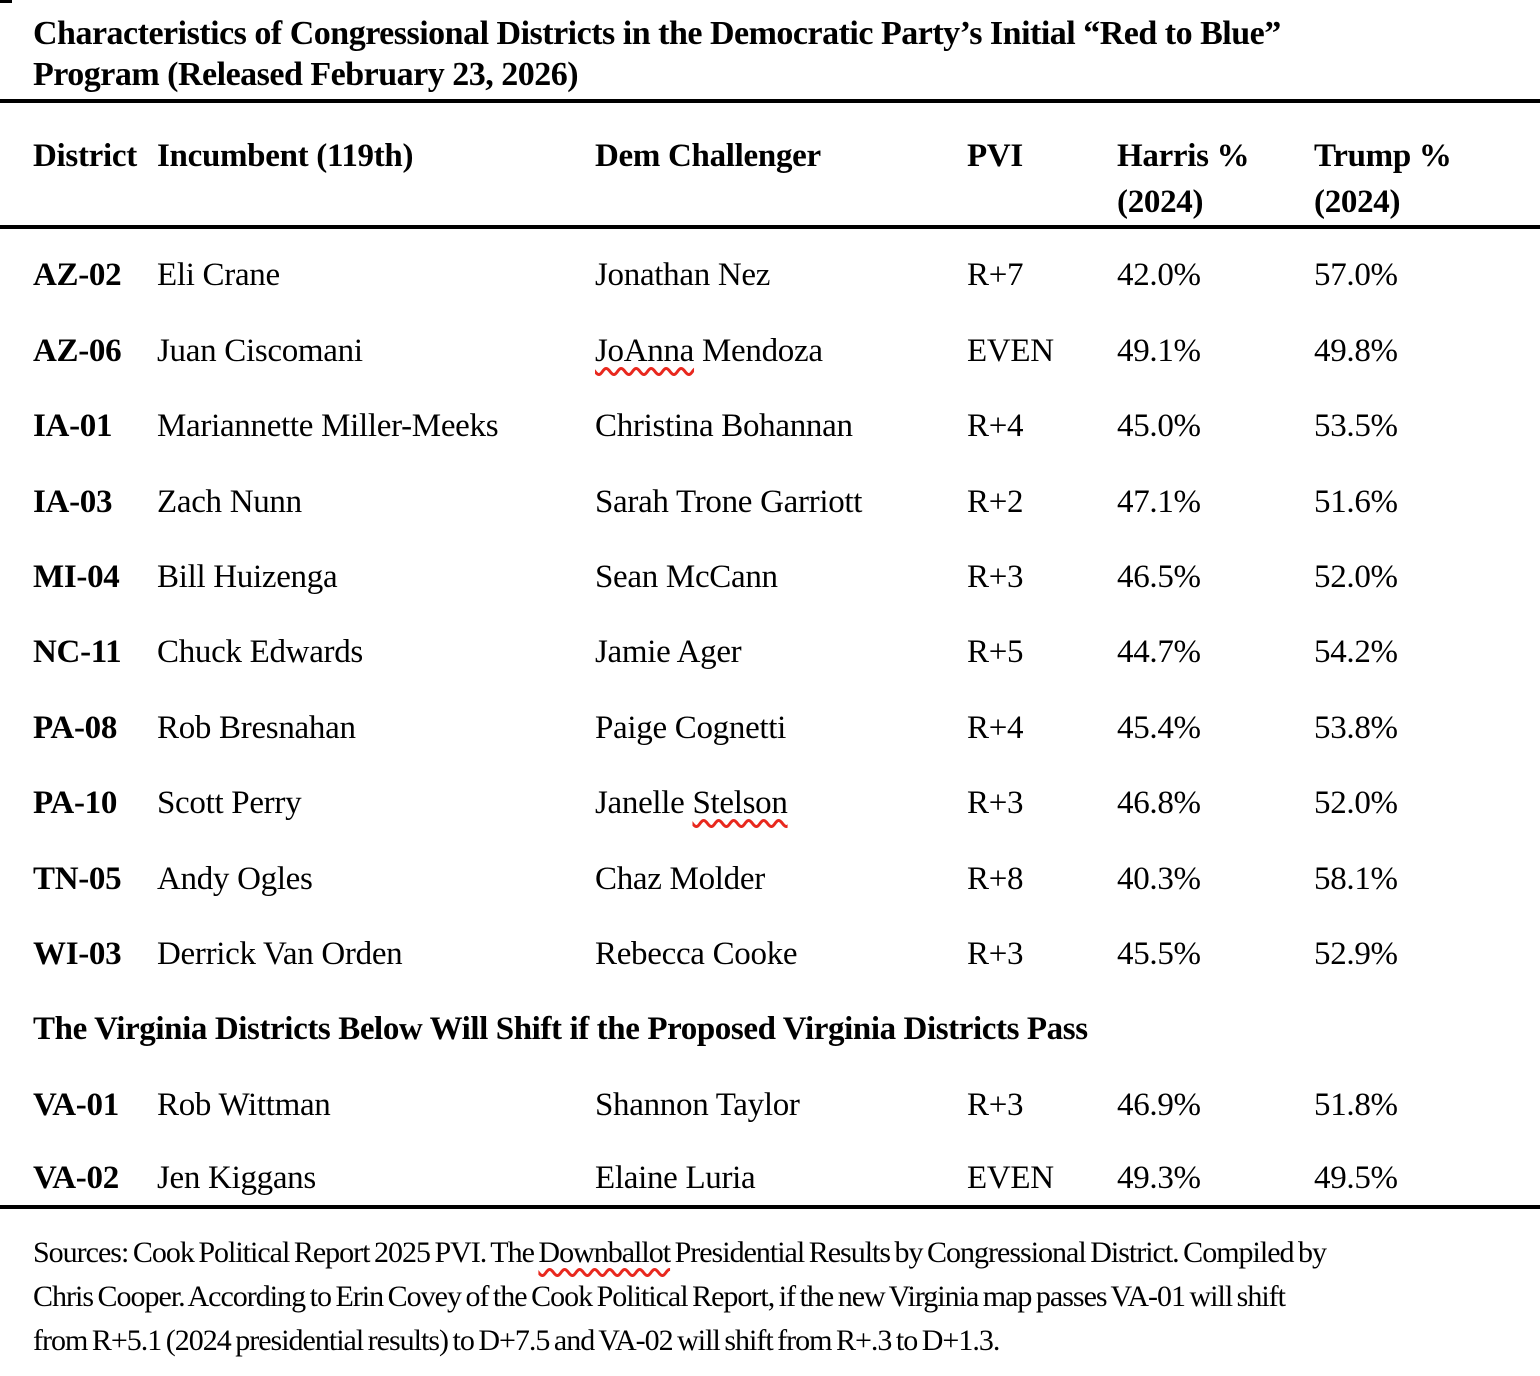 The image size is (1540, 1376). What do you see at coordinates (306, 74) in the screenshot?
I see `page-title-line-2: Program (Released February 23, 2026)` at bounding box center [306, 74].